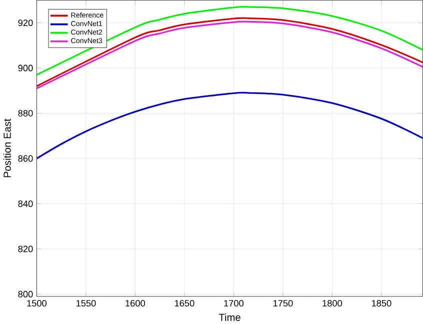  Describe the element at coordinates (25, 68) in the screenshot. I see `y-tick-label: 900` at that location.